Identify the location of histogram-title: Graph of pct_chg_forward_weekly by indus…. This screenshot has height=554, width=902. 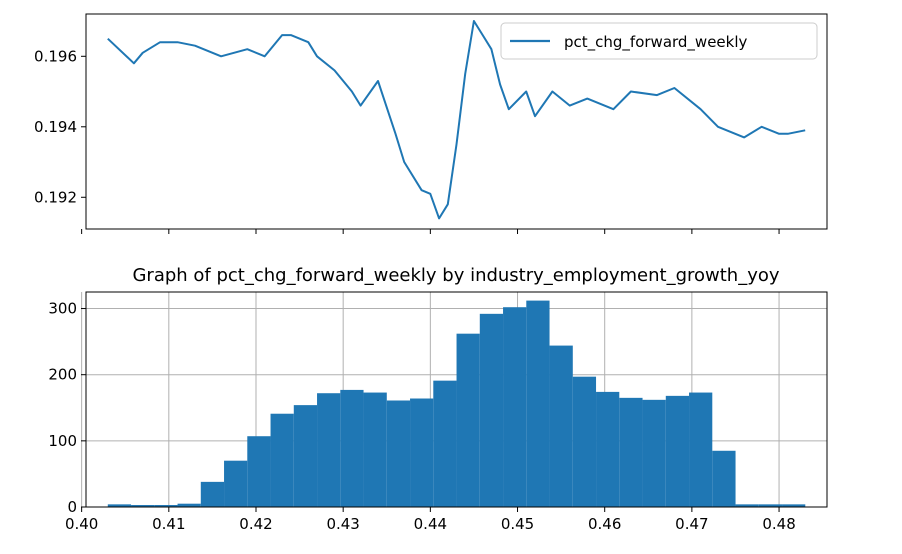
(455, 275).